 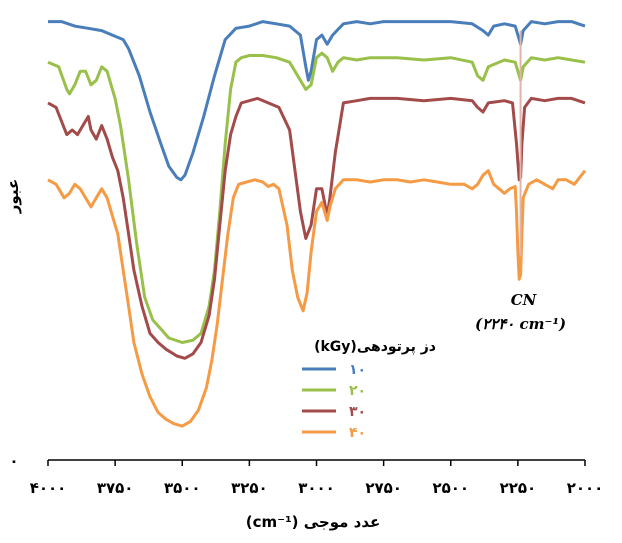 What do you see at coordinates (182, 488) in the screenshot?
I see `x-tick-label: ۳۵۰۰` at bounding box center [182, 488].